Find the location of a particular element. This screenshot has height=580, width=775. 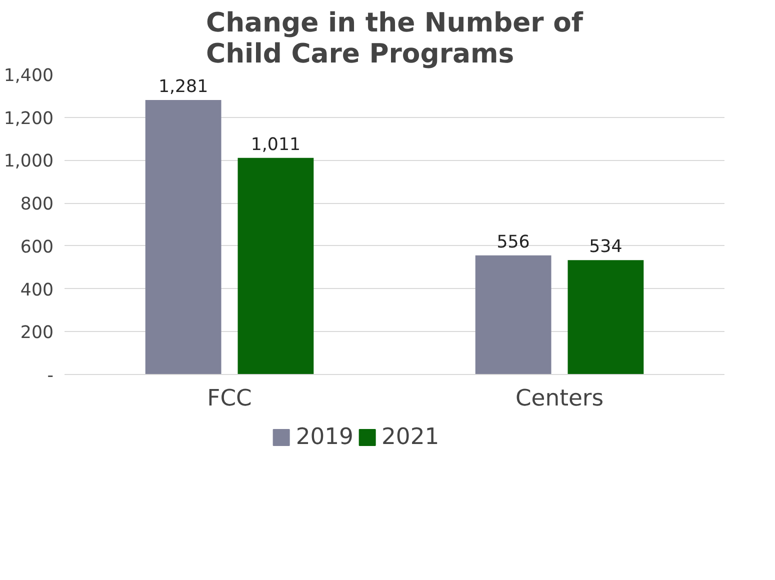

y-tick-label: 800 is located at coordinates (37, 204).